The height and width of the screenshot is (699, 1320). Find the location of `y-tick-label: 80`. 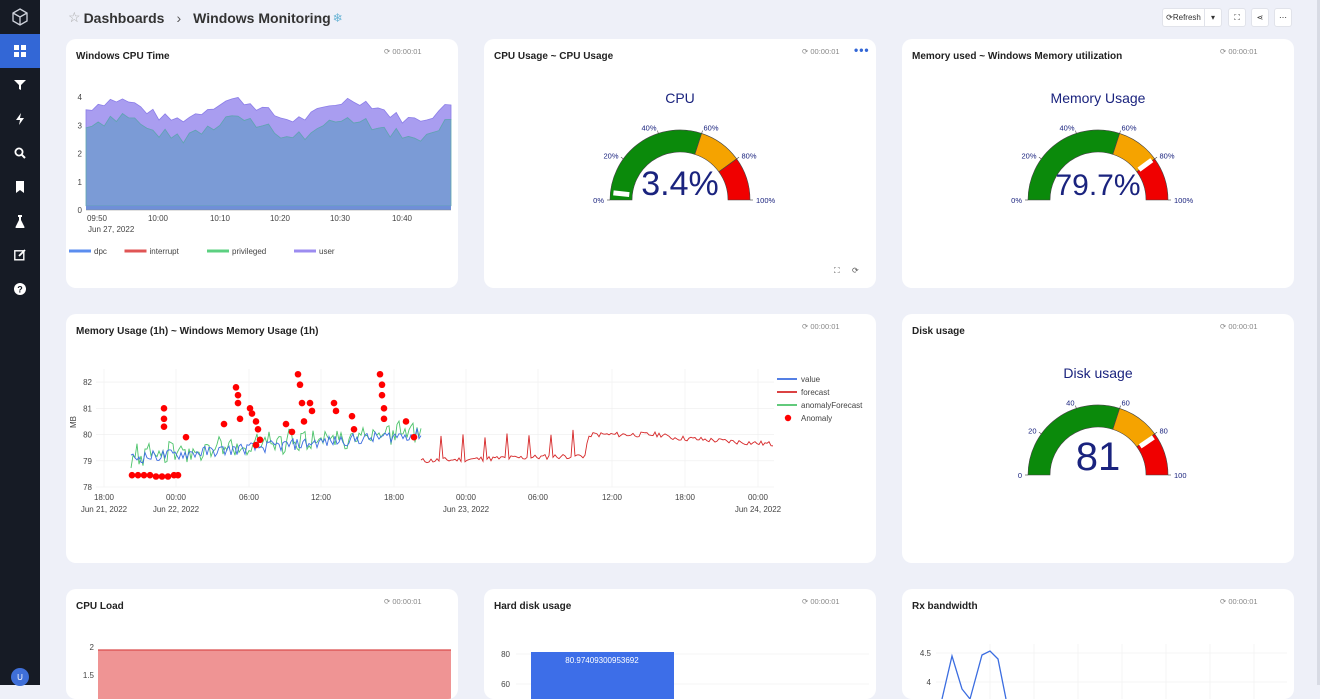

y-tick-label: 80 is located at coordinates (87, 435).